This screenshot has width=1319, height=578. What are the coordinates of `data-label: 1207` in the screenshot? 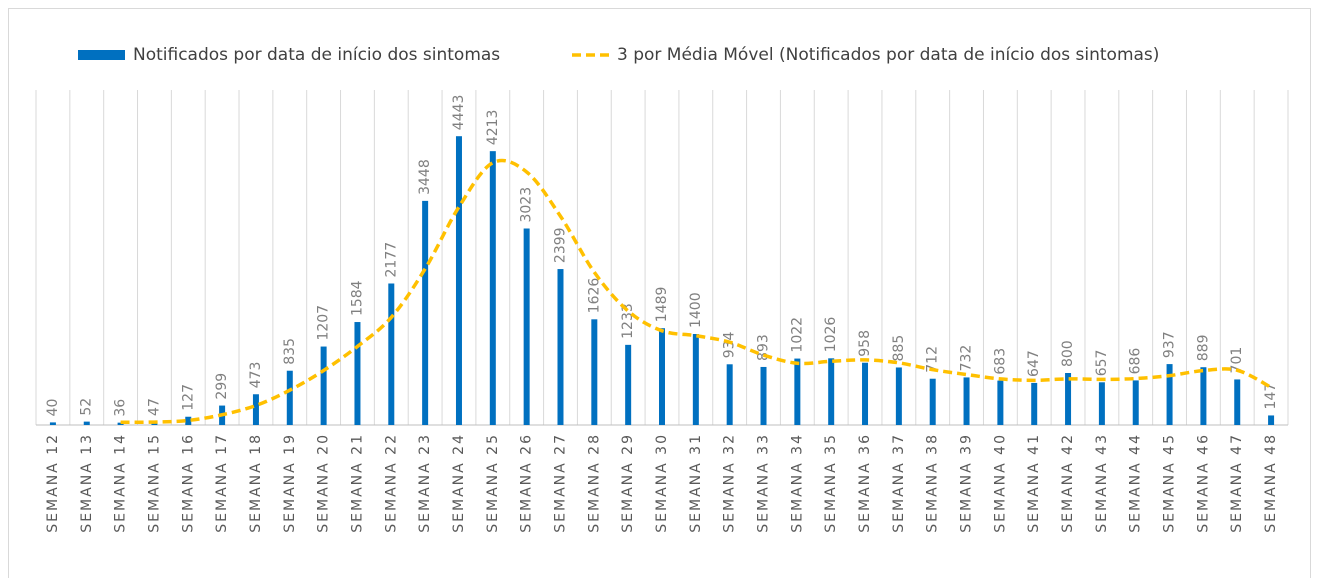 It's located at (324, 323).